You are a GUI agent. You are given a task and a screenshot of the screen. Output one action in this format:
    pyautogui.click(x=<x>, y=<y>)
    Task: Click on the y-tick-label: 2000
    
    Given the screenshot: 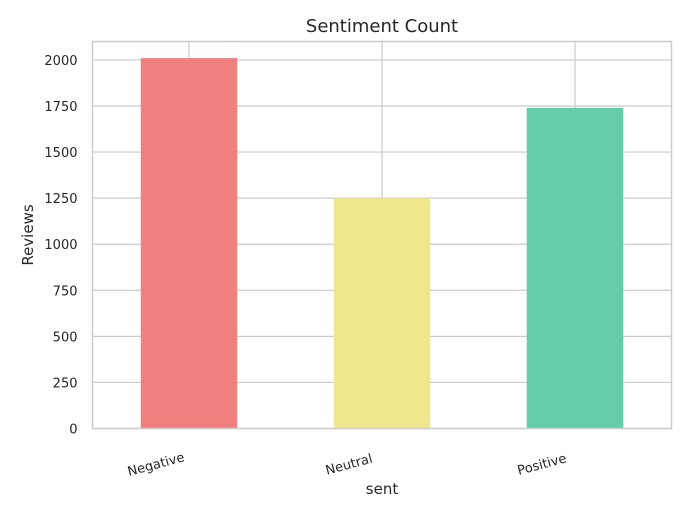 What is the action you would take?
    pyautogui.click(x=60, y=61)
    